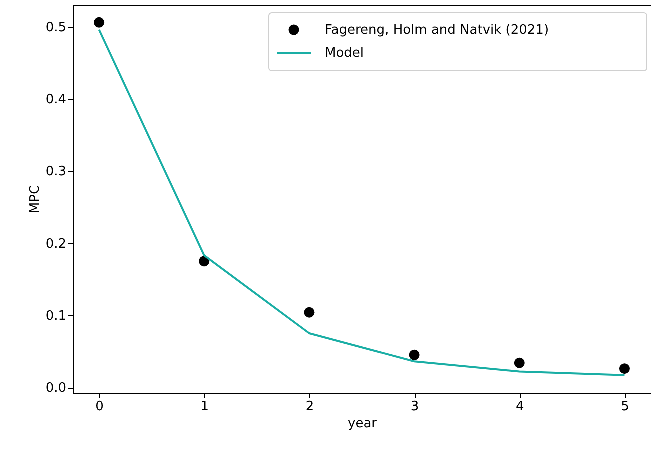 Image resolution: width=664 pixels, height=451 pixels. Describe the element at coordinates (520, 407) in the screenshot. I see `x-tick-label: 4` at that location.